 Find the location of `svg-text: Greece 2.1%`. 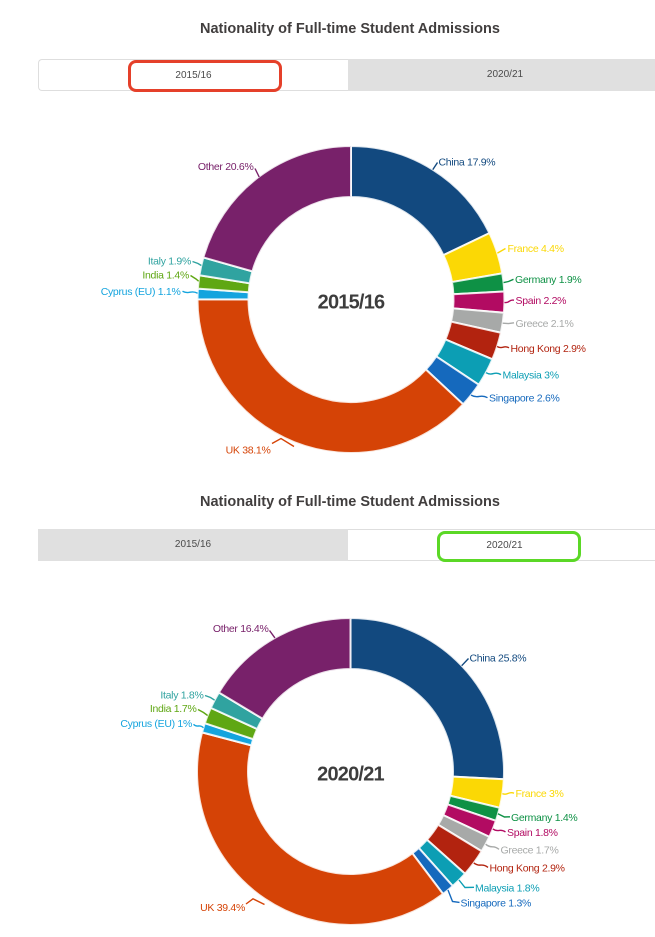

svg-text: Greece 2.1% is located at coordinates (545, 324).